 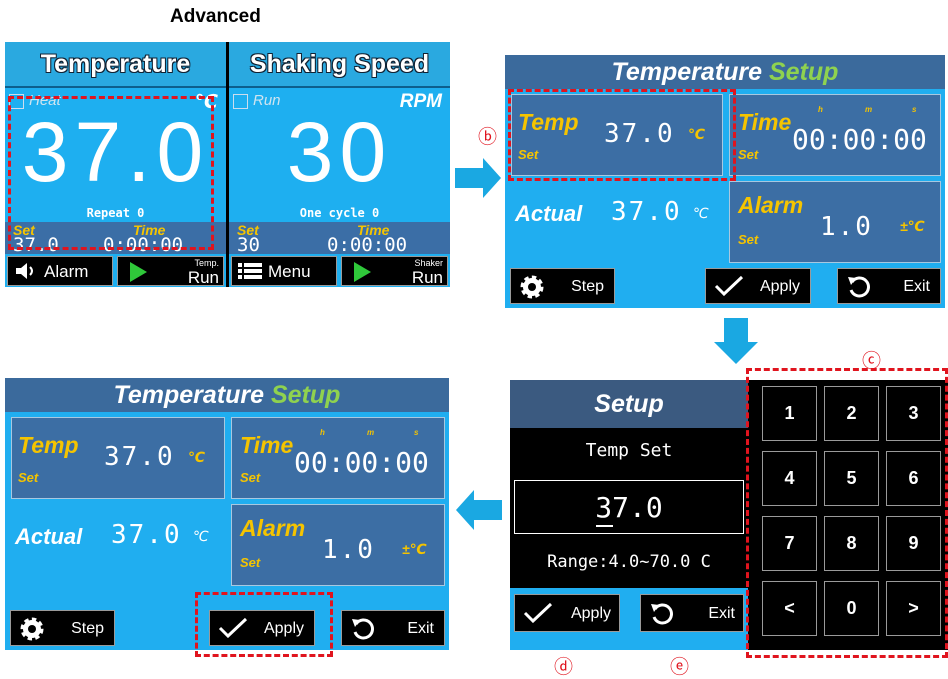 I want to click on key-label: 5, so click(x=851, y=478).